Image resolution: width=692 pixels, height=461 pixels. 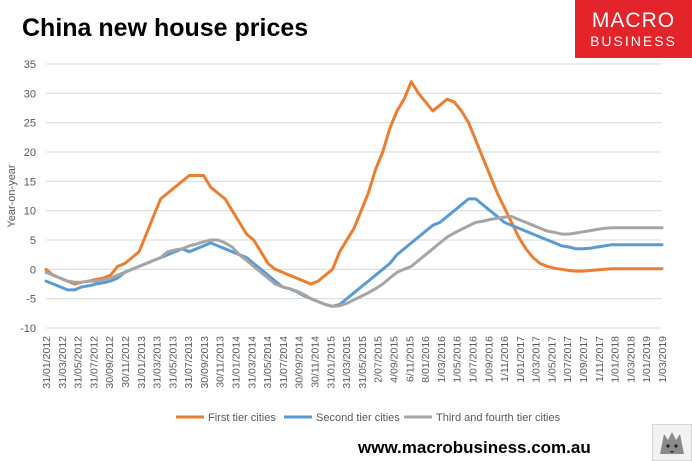 I want to click on x-tick-label: 31/05/2014, so click(x=268, y=362).